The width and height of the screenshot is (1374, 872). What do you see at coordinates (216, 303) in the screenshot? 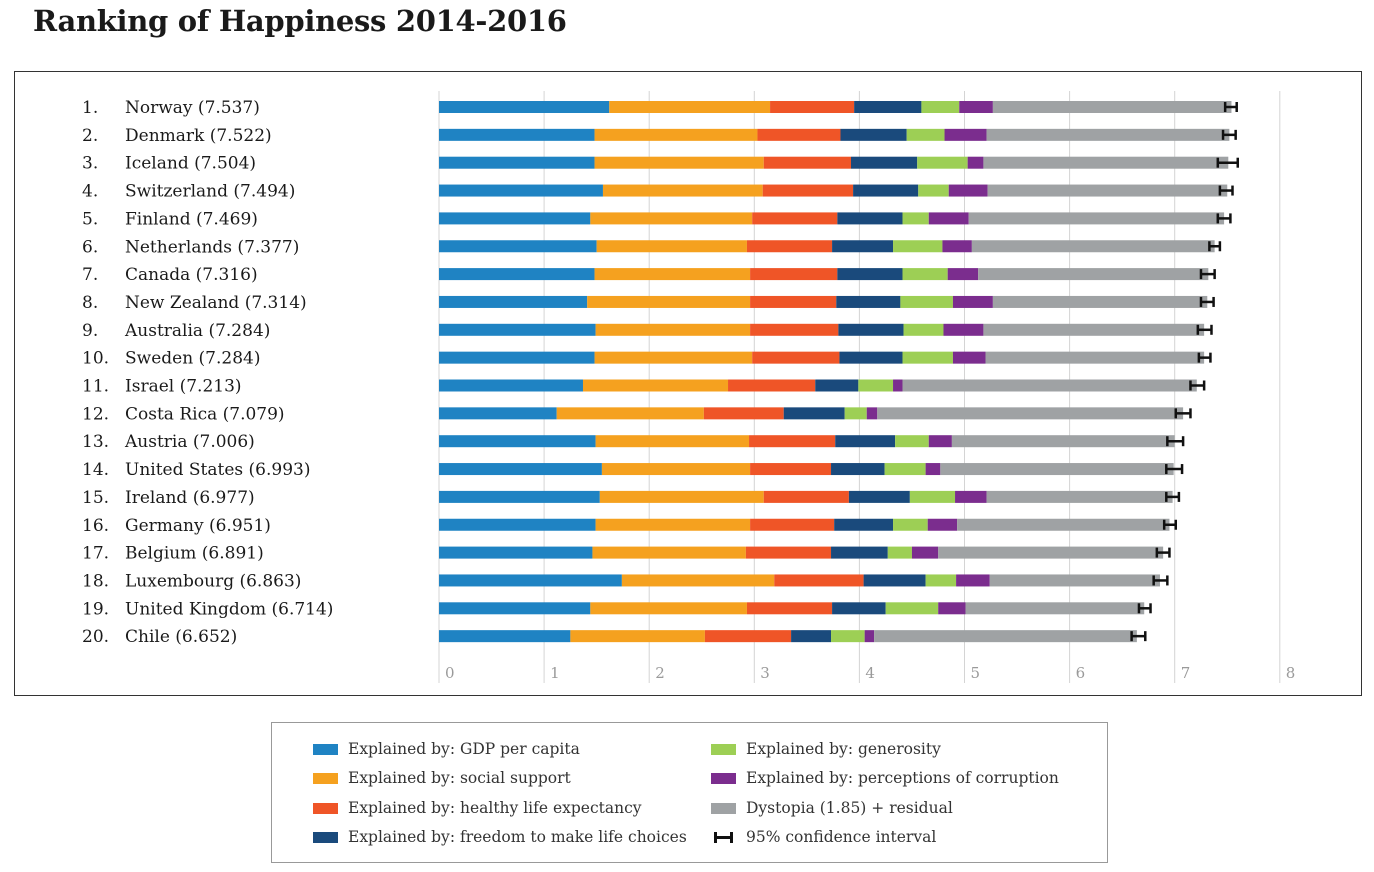
I see `country-label: New Zealand (7.314)` at bounding box center [216, 303].